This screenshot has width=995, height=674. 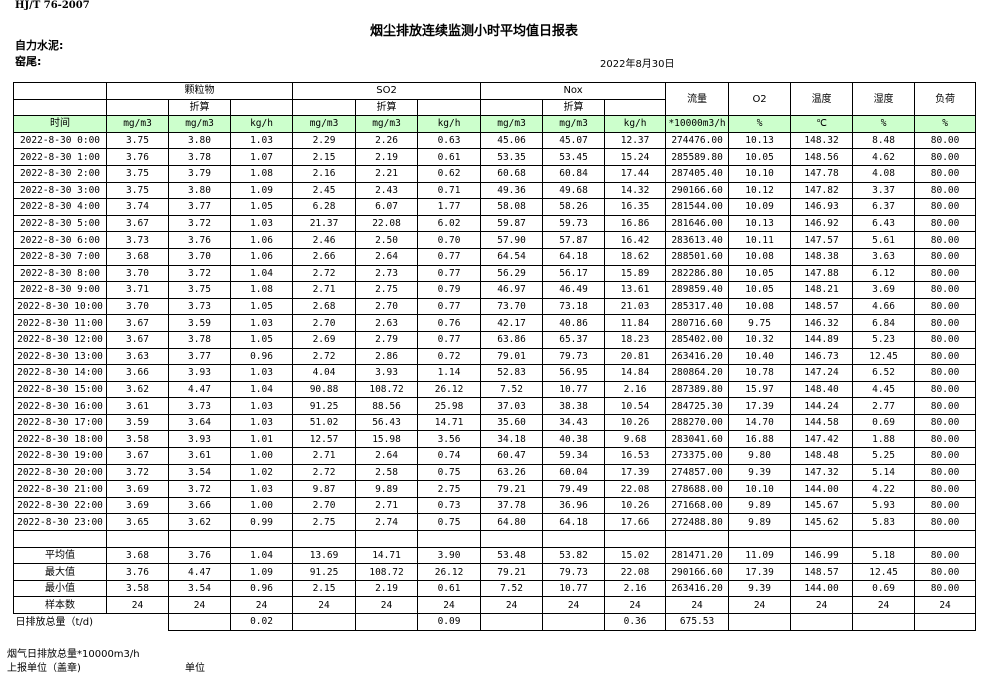 What do you see at coordinates (884, 439) in the screenshot?
I see `value-cell: 1.88` at bounding box center [884, 439].